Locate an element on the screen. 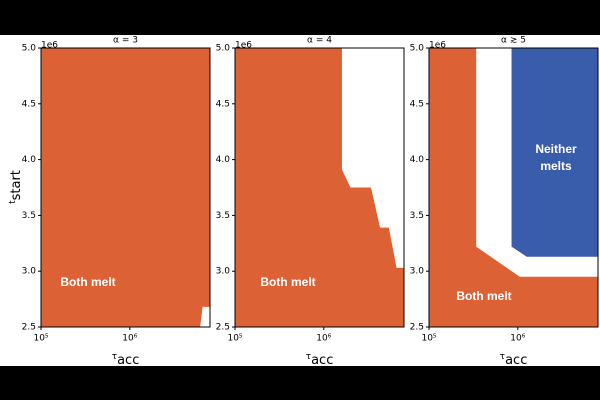 The height and width of the screenshot is (400, 600). panel-title: α = 3 is located at coordinates (125, 41).